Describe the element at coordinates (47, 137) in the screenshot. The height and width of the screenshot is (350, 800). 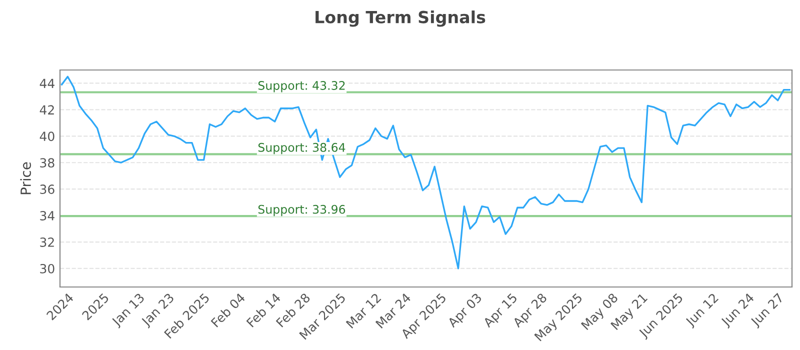
I see `y-tick-label: 40` at that location.